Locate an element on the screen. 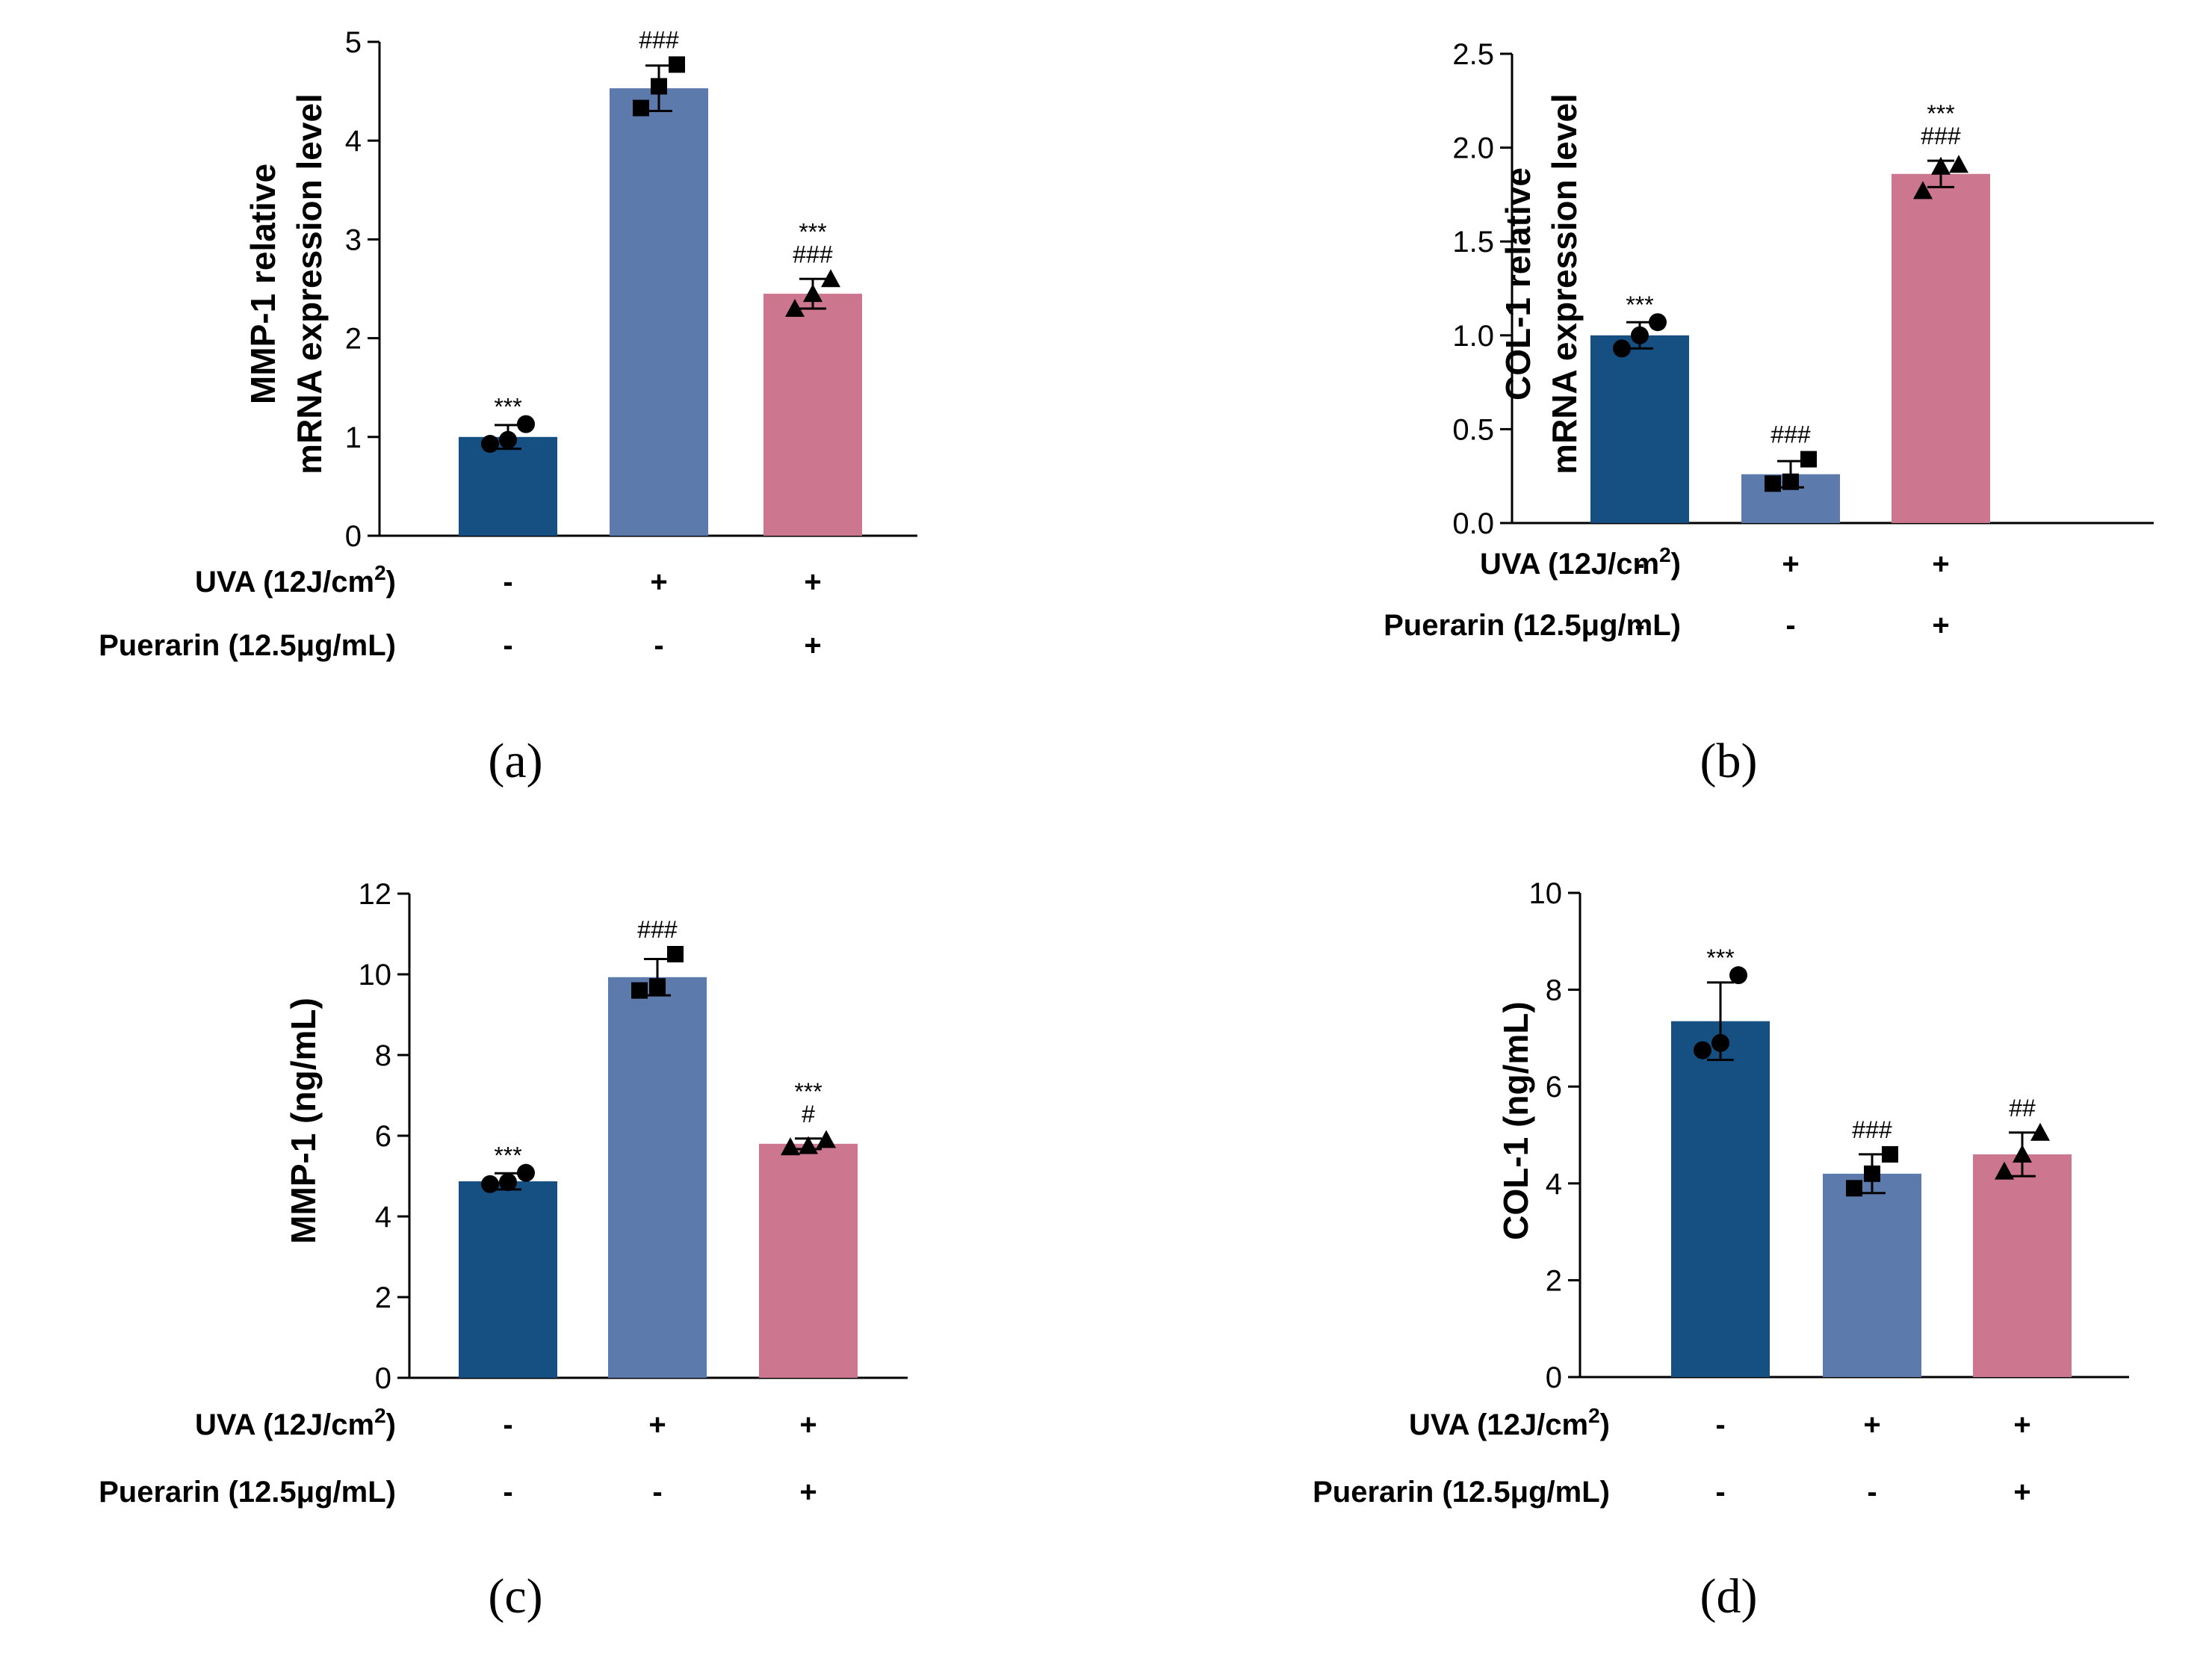  y-tick-label: 12 is located at coordinates (375, 894).